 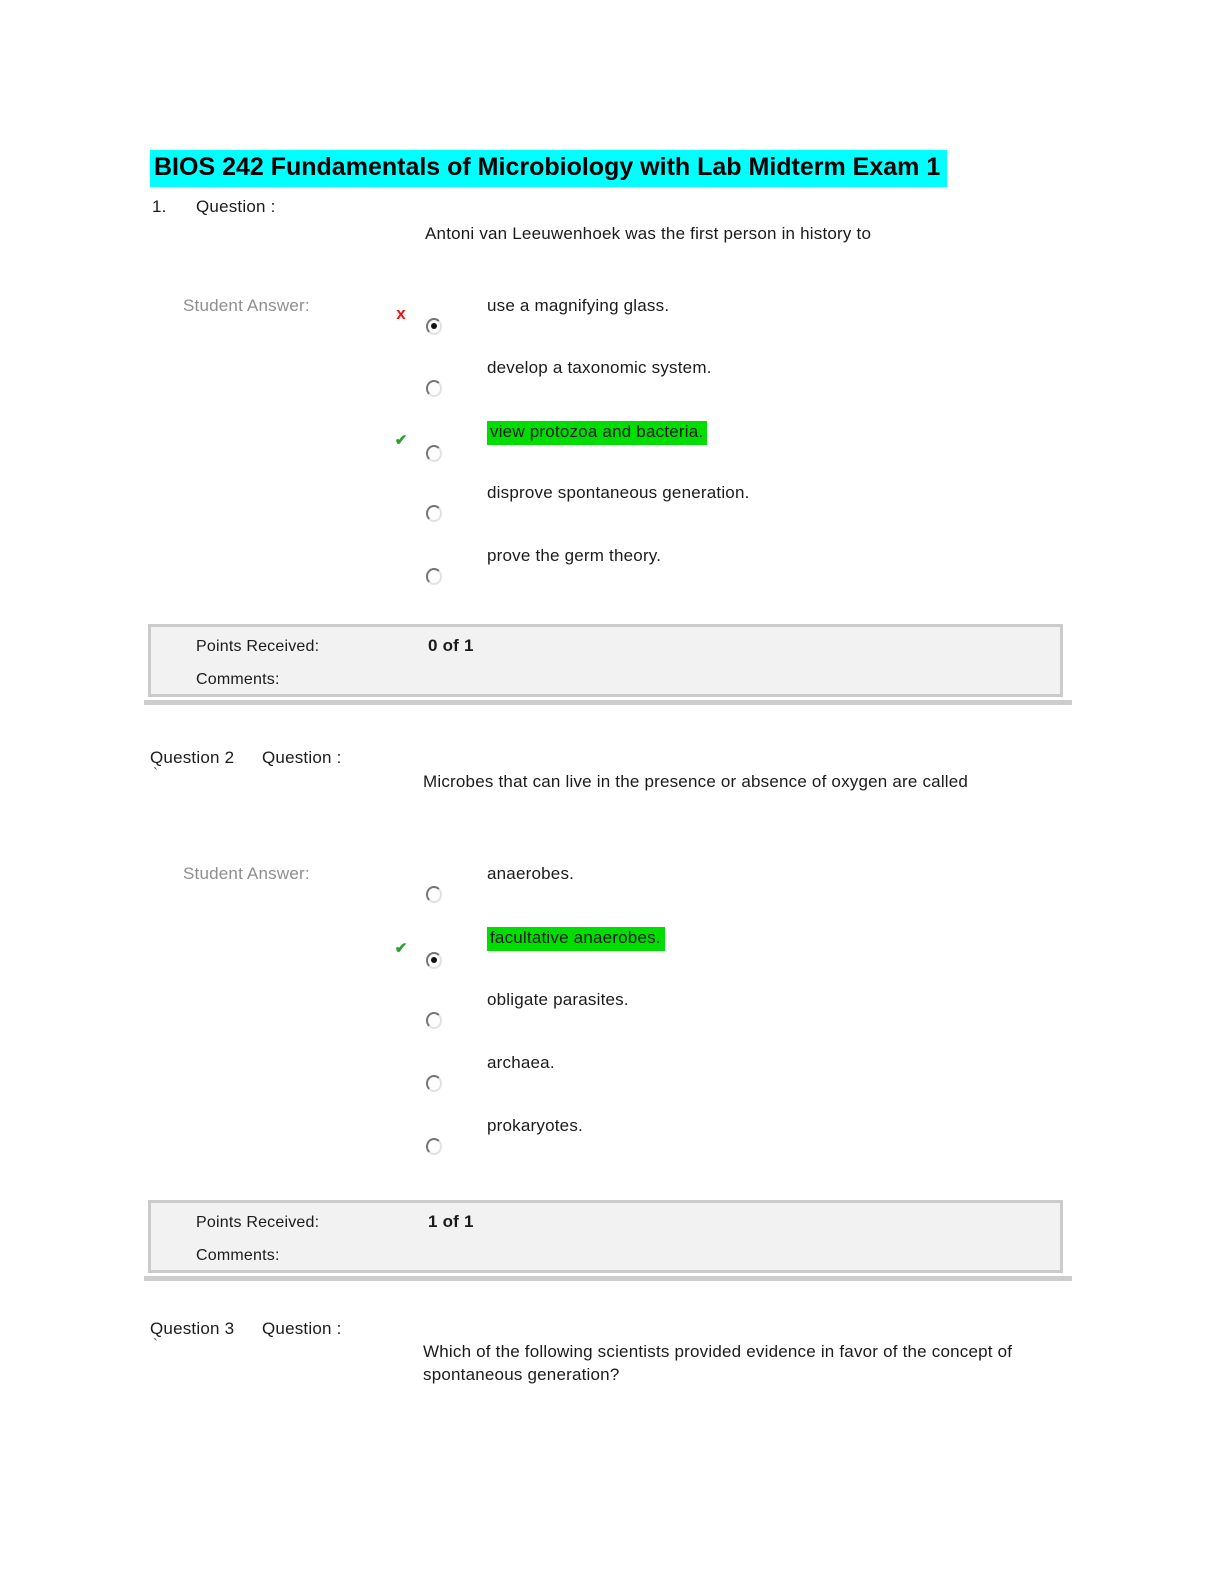 What do you see at coordinates (748, 574) in the screenshot?
I see `answer-option: prove the germ theory.` at bounding box center [748, 574].